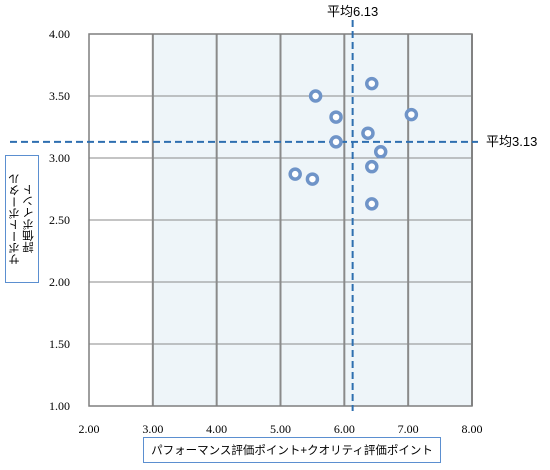 This screenshot has height=470, width=550. I want to click on x-axis-label-text: パフォーマンス評価ポイント+クオリティ評価ポイント, so click(292, 451).